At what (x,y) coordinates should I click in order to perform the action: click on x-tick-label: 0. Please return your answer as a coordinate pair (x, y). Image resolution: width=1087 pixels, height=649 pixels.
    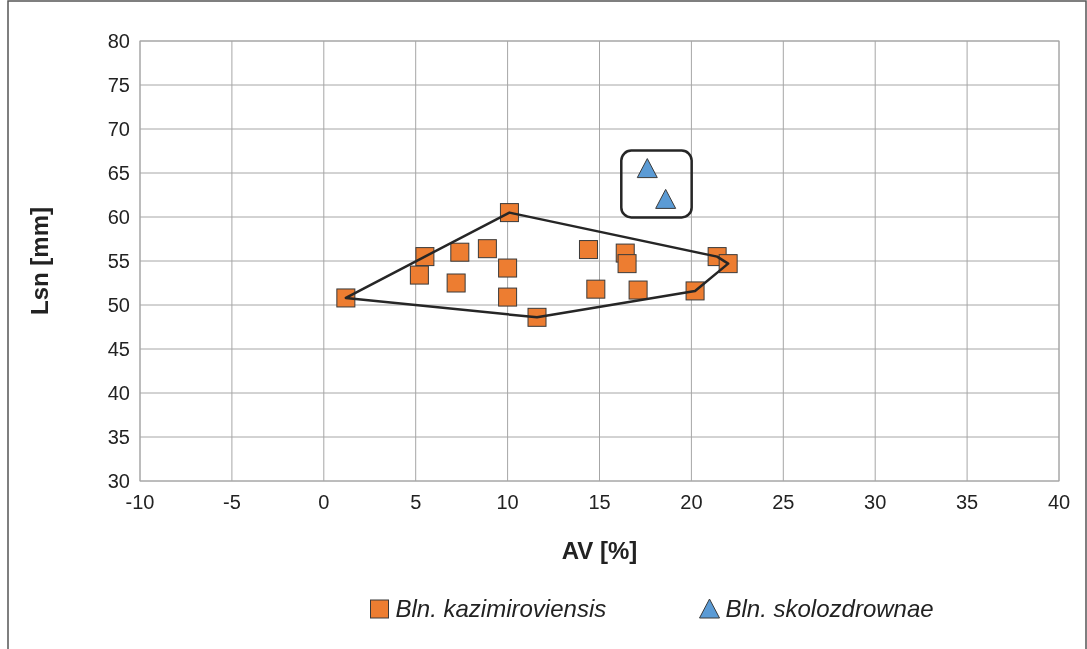
    Looking at the image, I should click on (324, 502).